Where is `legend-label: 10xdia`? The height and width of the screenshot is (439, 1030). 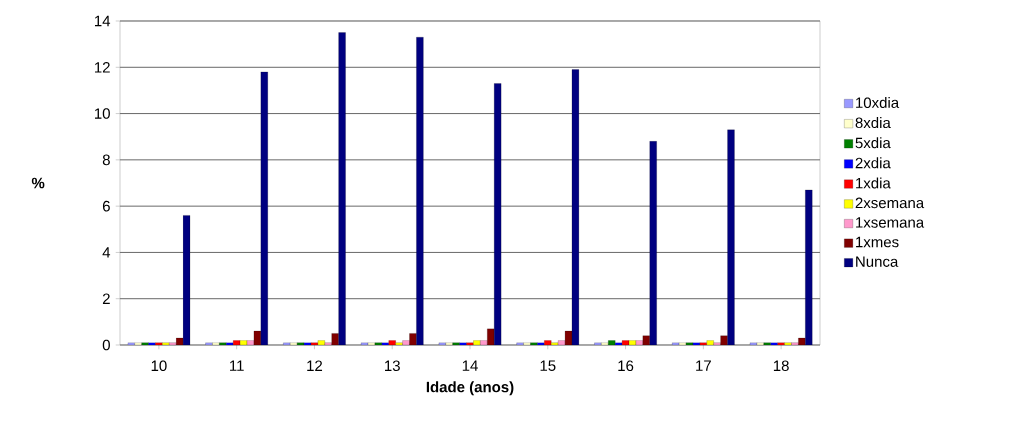 legend-label: 10xdia is located at coordinates (878, 102).